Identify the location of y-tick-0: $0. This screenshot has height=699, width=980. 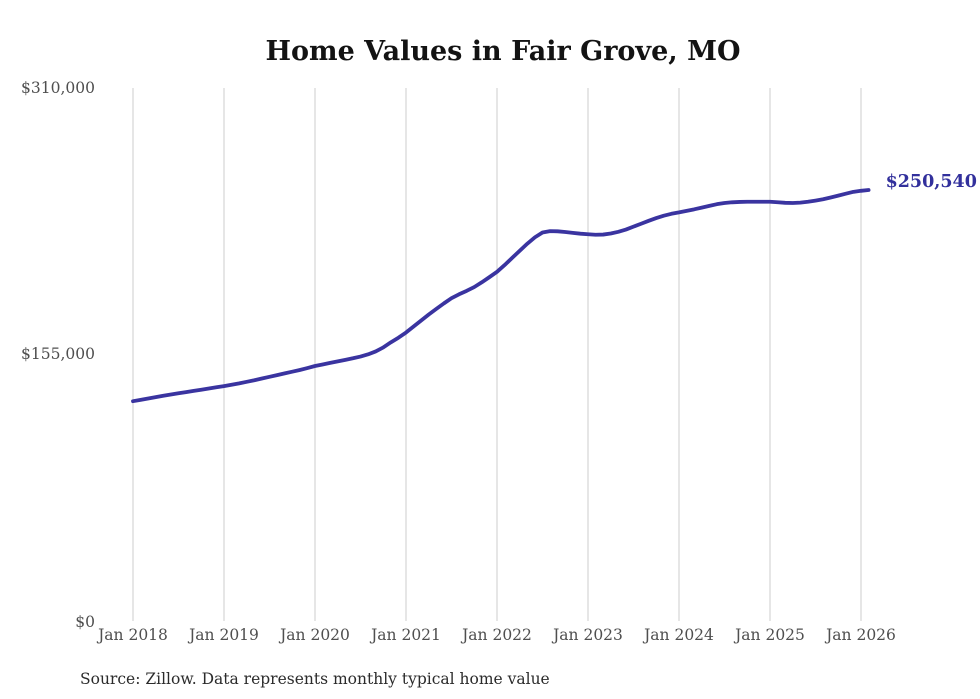
(85, 622).